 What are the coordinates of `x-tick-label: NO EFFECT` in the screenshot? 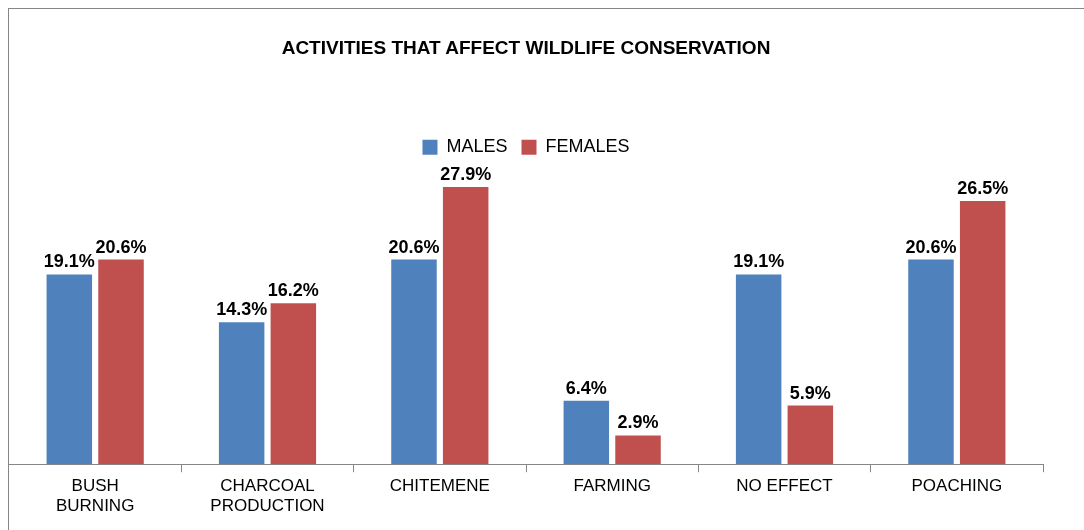 It's located at (784, 486).